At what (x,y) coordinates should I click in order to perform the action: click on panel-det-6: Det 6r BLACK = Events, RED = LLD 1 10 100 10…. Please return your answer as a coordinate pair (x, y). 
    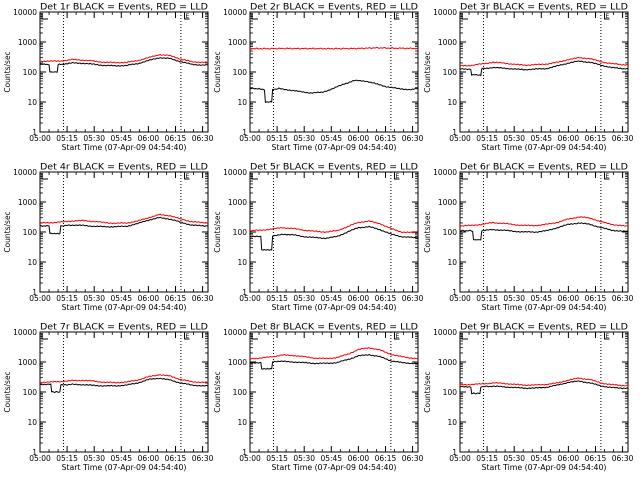
    Looking at the image, I should click on (528, 237).